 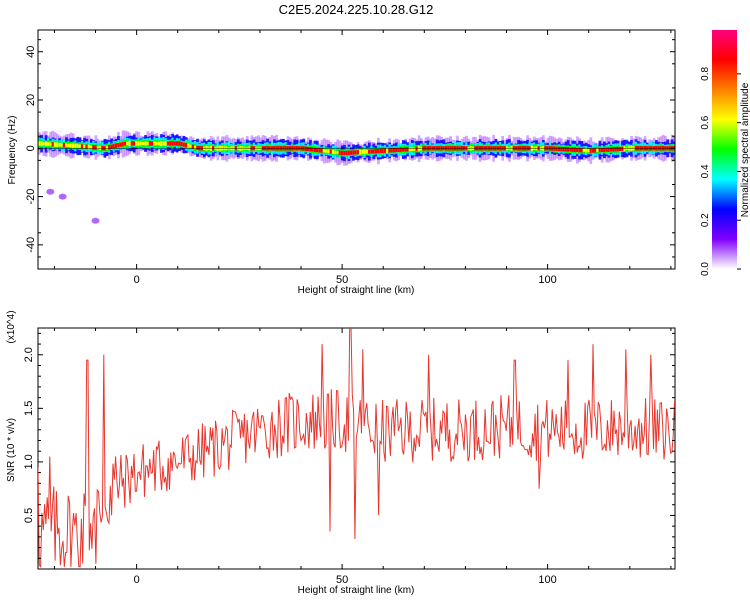 I want to click on x-tick-label: 100, so click(x=547, y=280).